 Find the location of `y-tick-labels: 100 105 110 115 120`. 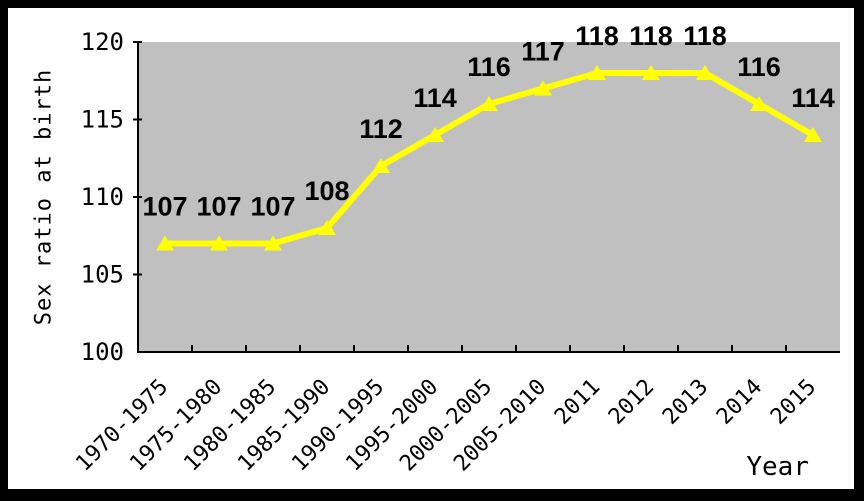

y-tick-labels: 100 105 110 115 120 is located at coordinates (102, 197).